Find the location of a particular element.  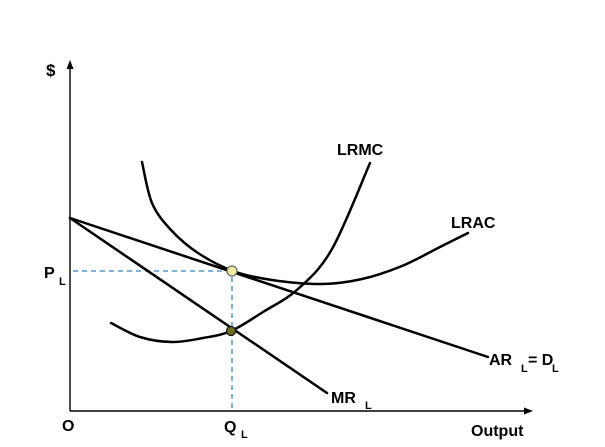

x-axis-arrow-icon is located at coordinates (528, 411).